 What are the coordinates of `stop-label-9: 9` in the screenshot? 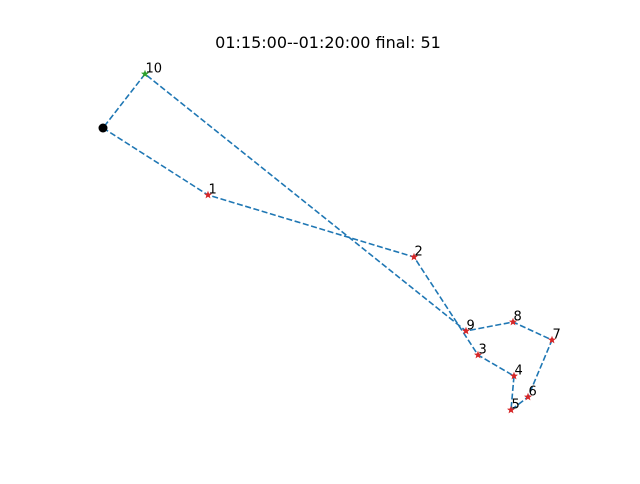 It's located at (471, 326).